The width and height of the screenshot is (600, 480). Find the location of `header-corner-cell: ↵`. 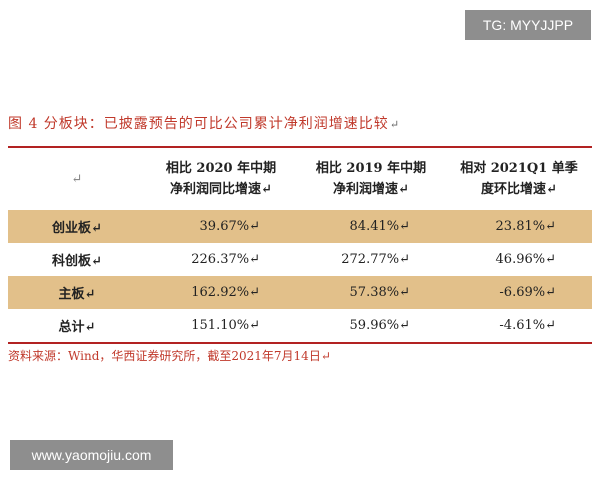

header-corner-cell: ↵ is located at coordinates (77, 179).